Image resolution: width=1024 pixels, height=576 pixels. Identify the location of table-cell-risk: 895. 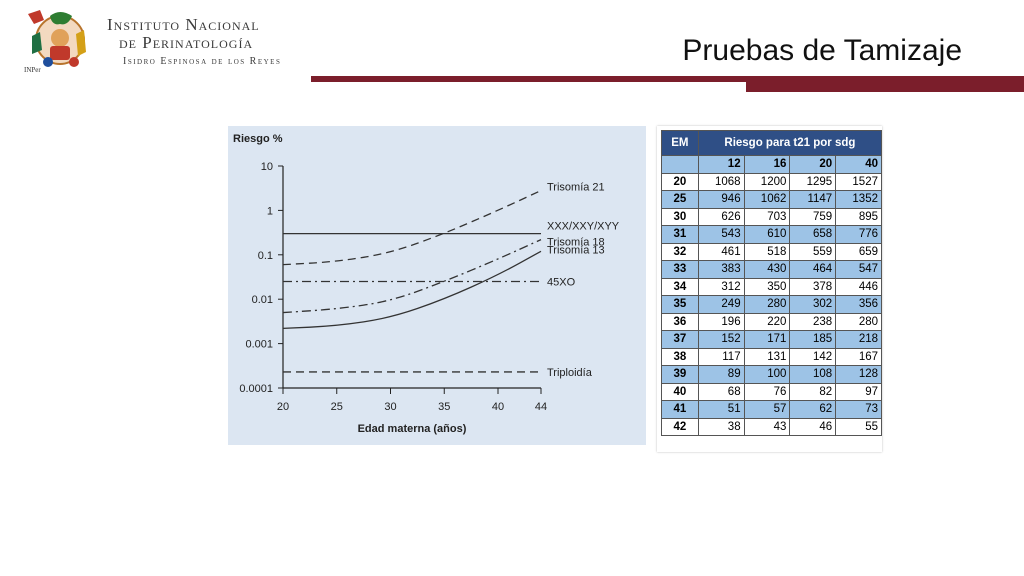
(858, 216).